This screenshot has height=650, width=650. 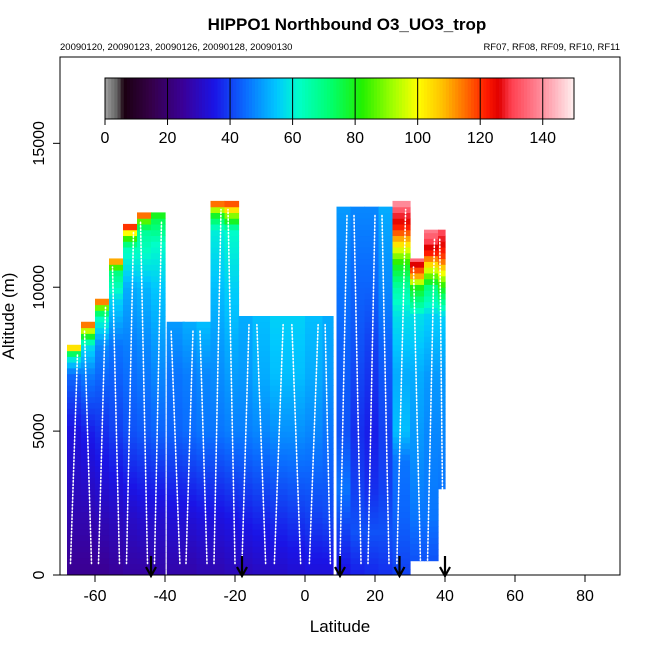 What do you see at coordinates (417, 415) in the screenshot?
I see `flight-profile` at bounding box center [417, 415].